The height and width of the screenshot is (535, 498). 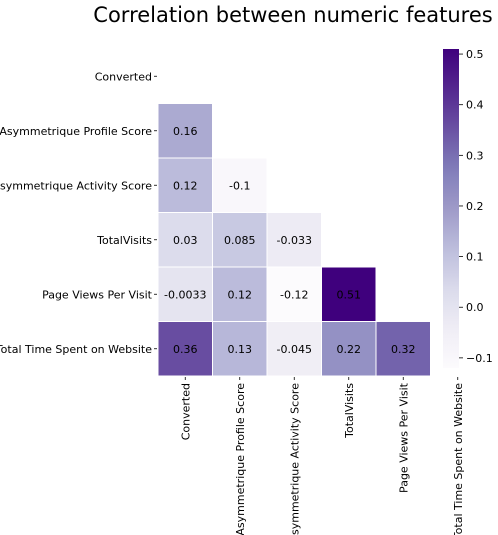 What do you see at coordinates (185, 411) in the screenshot?
I see `x-tick-label: Converted` at bounding box center [185, 411].